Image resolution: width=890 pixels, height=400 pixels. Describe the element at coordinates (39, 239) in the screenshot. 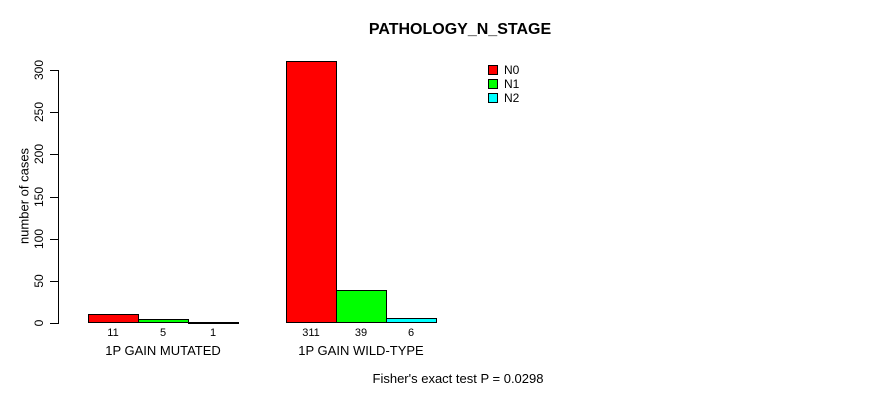

I see `y-axis-tick-label: 100` at that location.